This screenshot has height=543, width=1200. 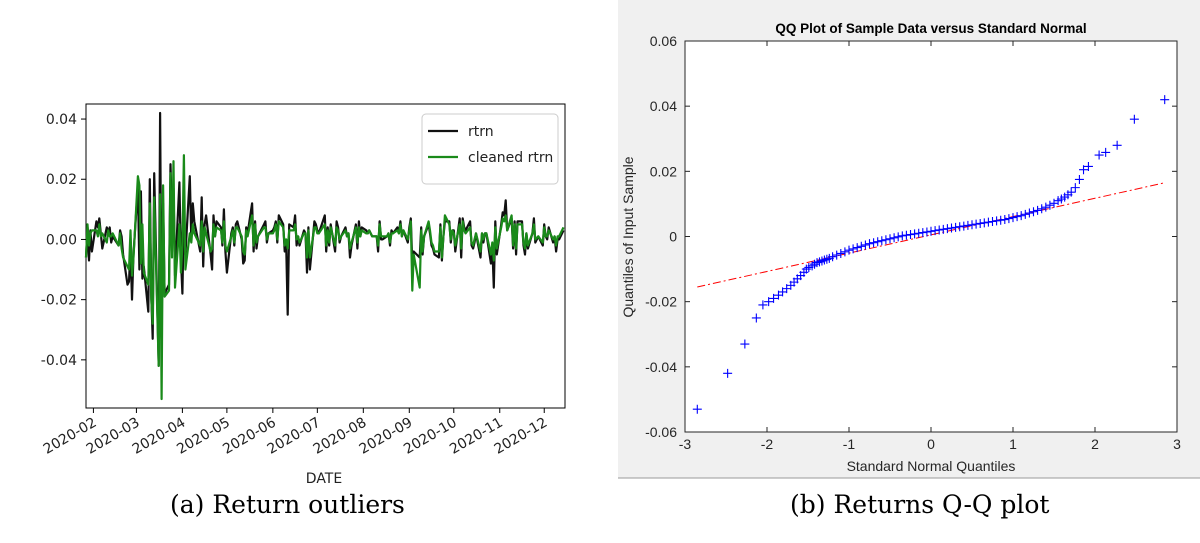 What do you see at coordinates (685, 444) in the screenshot?
I see `x-tick-label: -3` at bounding box center [685, 444].